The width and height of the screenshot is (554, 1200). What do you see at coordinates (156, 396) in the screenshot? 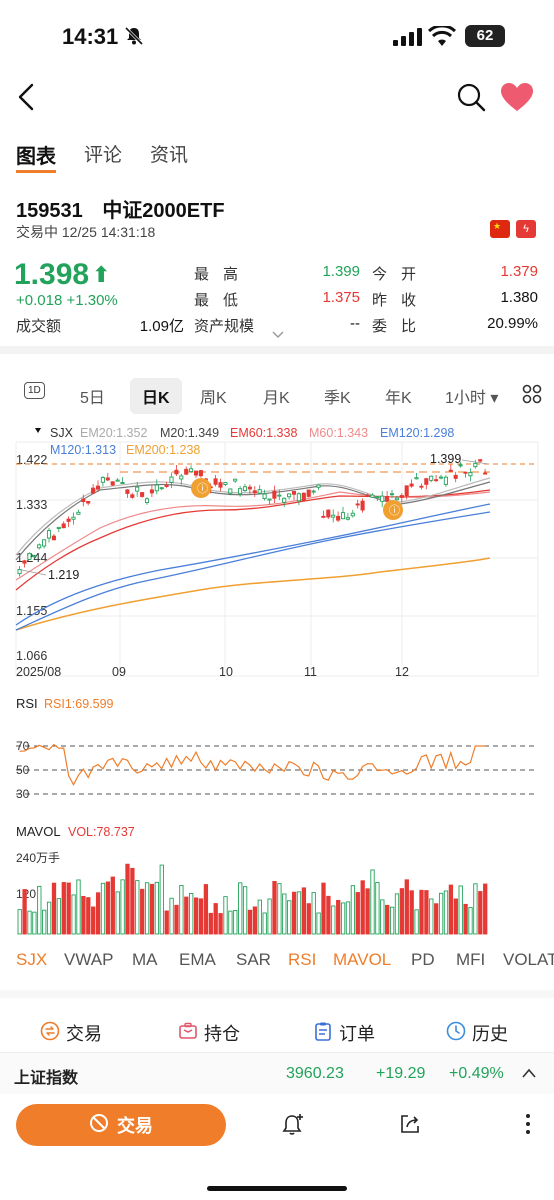
I see `period-daily-k: 日K` at bounding box center [156, 396].